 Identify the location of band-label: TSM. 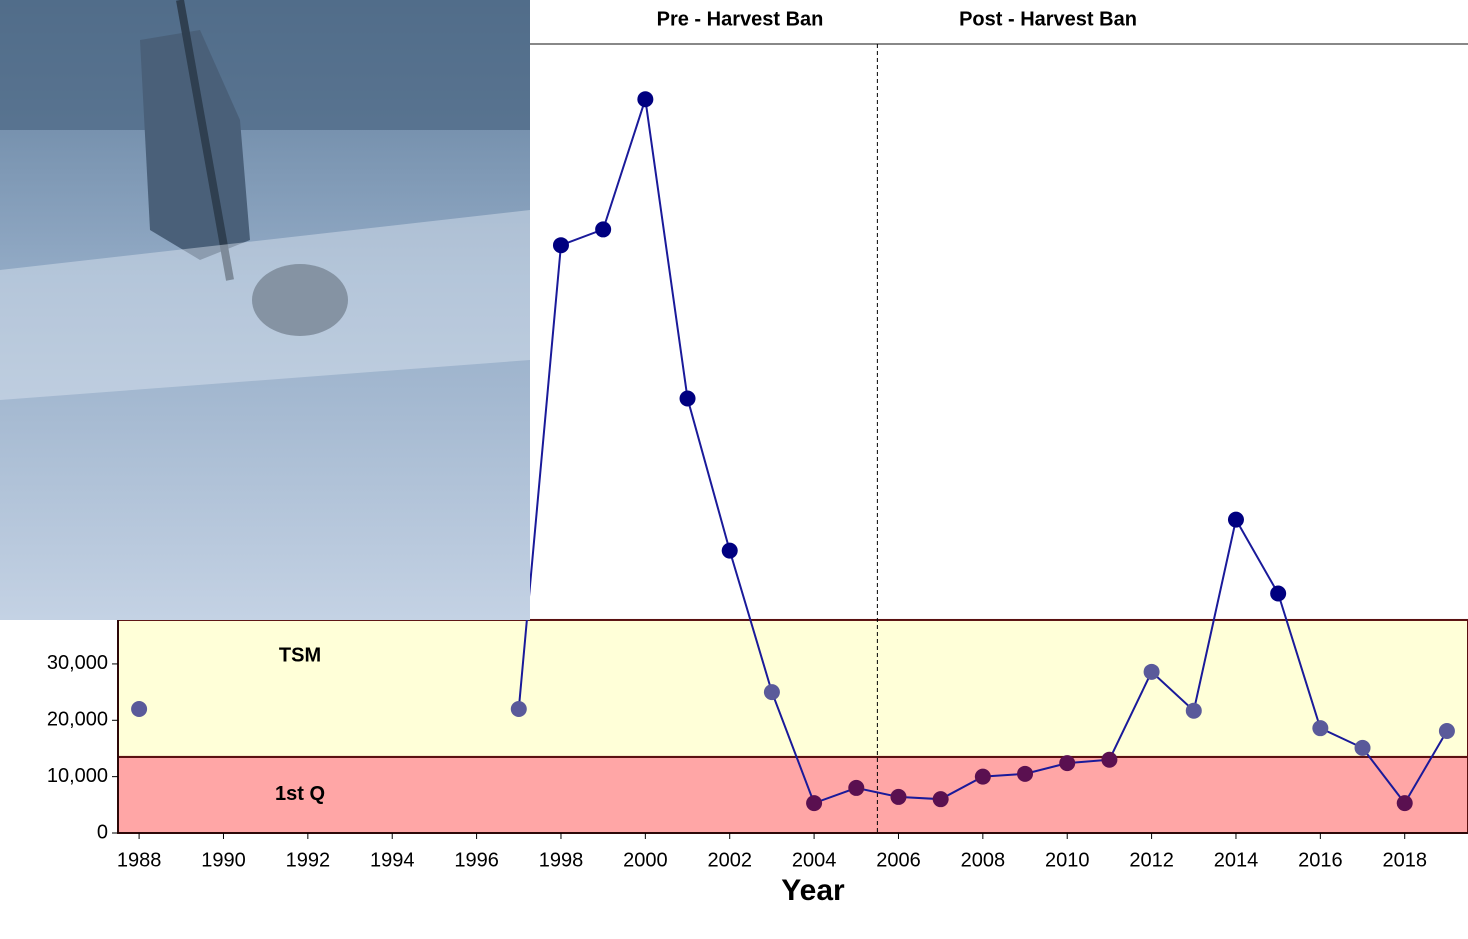
(300, 656).